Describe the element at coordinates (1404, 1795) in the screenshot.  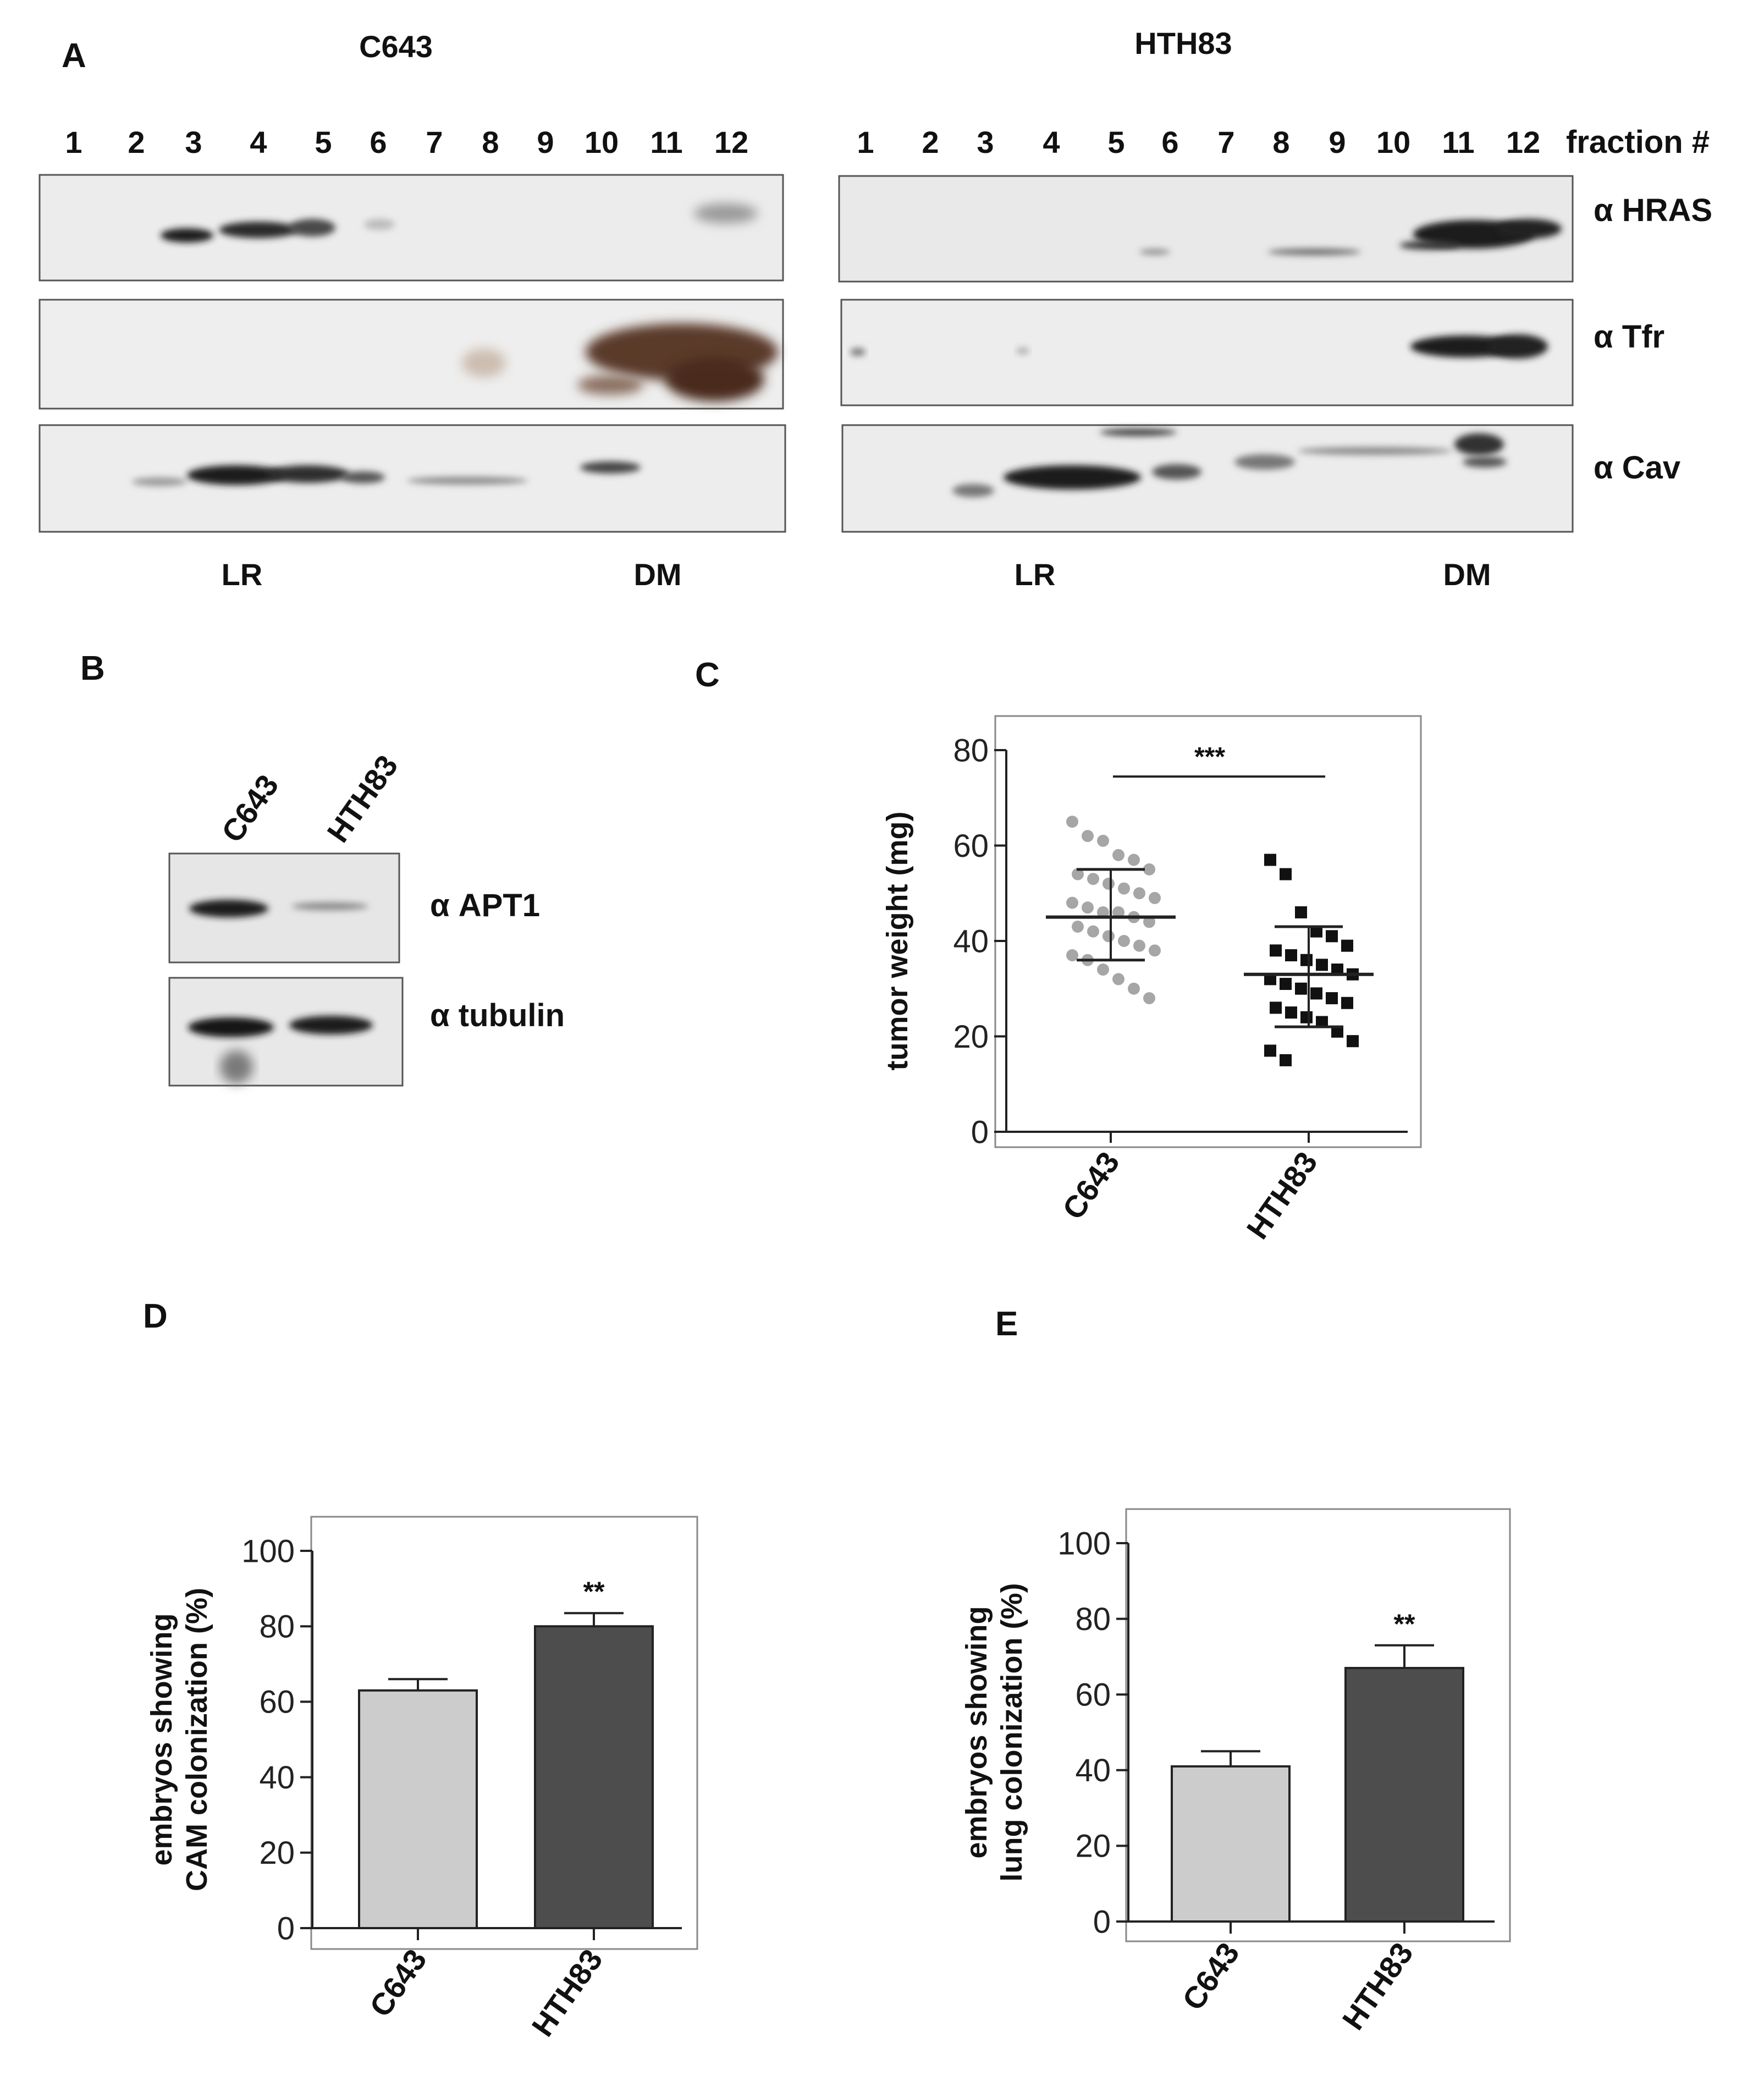
I see `bar` at that location.